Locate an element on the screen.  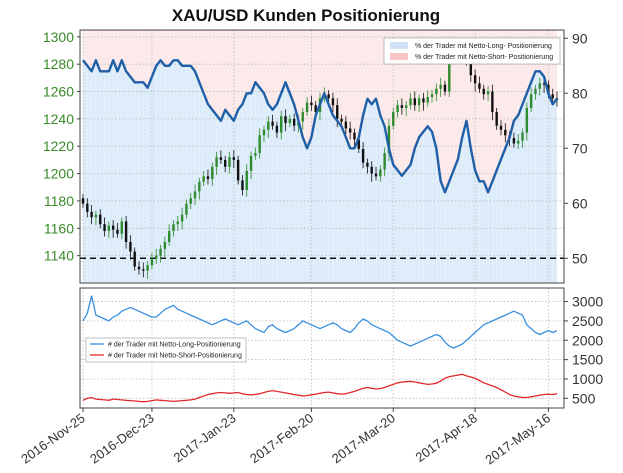
bottom-tick-label: 1500 is located at coordinates (587, 360).